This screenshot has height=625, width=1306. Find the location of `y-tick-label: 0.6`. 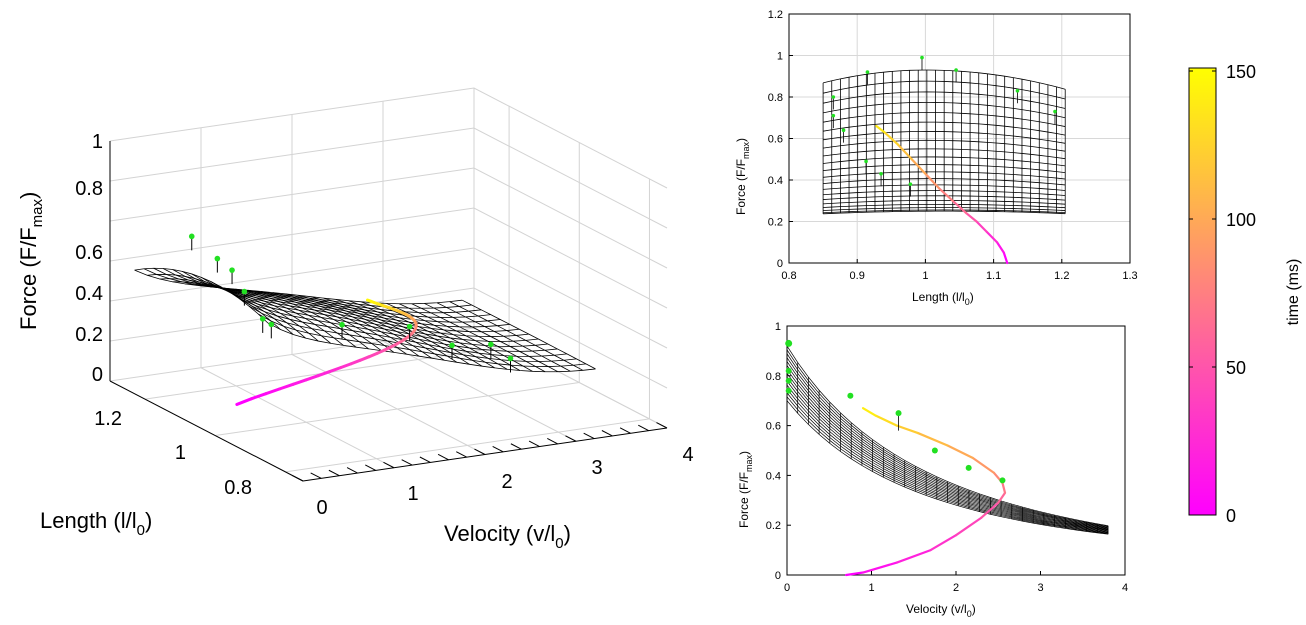

y-tick-label: 0.6 is located at coordinates (775, 140).